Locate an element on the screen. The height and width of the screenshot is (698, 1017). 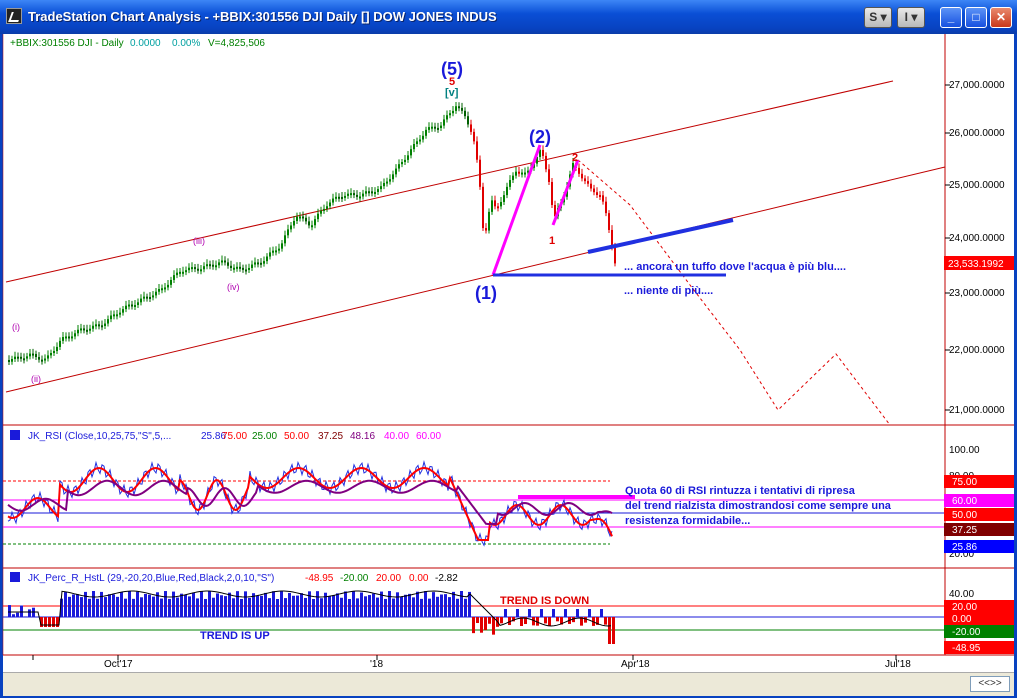
wave-5-red-label: 5 is located at coordinates (452, 82).